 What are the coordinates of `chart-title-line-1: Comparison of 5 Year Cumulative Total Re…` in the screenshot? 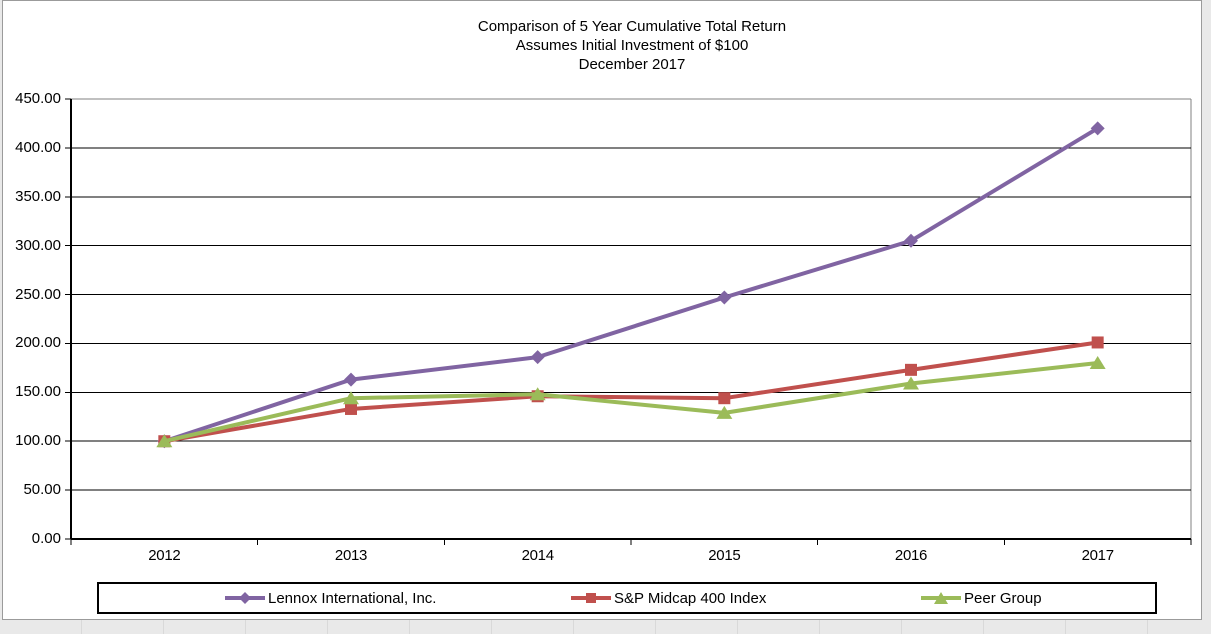 It's located at (632, 26).